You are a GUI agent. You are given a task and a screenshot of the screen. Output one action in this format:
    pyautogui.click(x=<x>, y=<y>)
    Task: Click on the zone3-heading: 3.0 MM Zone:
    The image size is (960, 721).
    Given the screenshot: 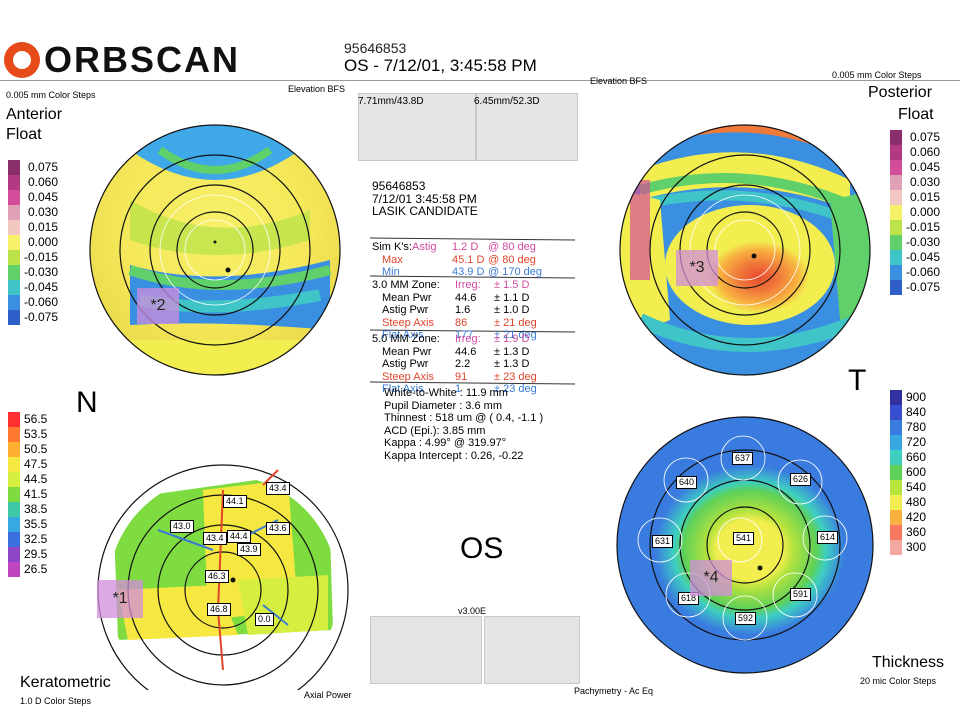 What is the action you would take?
    pyautogui.click(x=406, y=285)
    